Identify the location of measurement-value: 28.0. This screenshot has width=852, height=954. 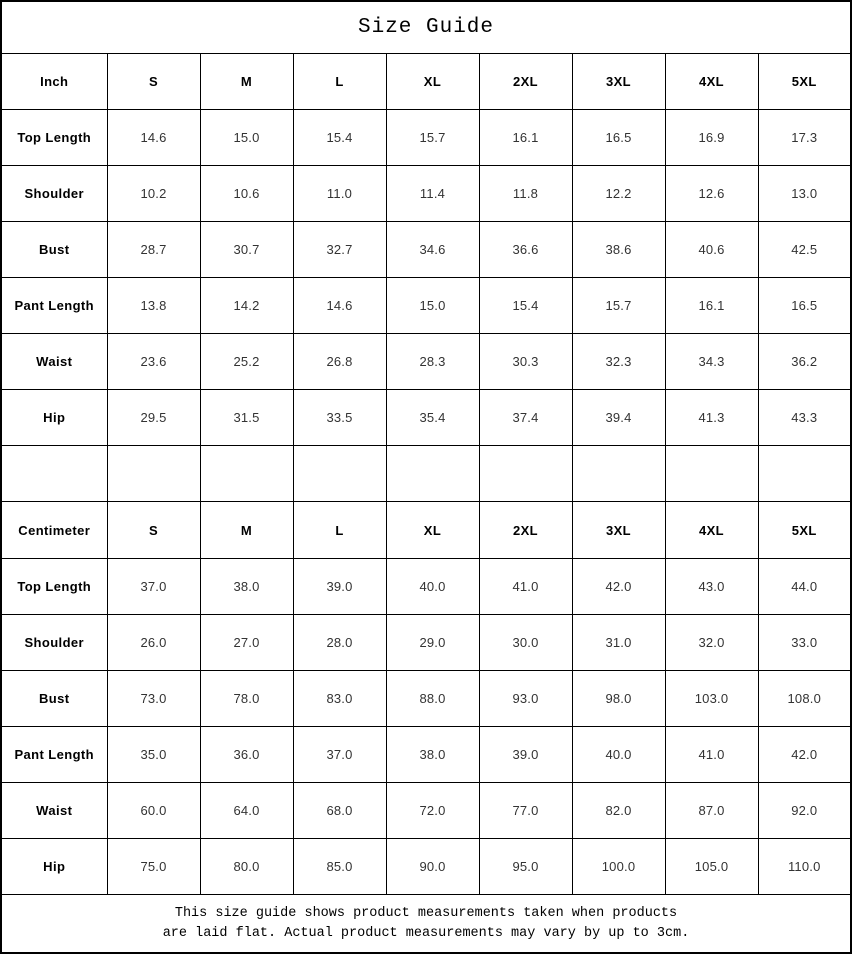
(339, 642).